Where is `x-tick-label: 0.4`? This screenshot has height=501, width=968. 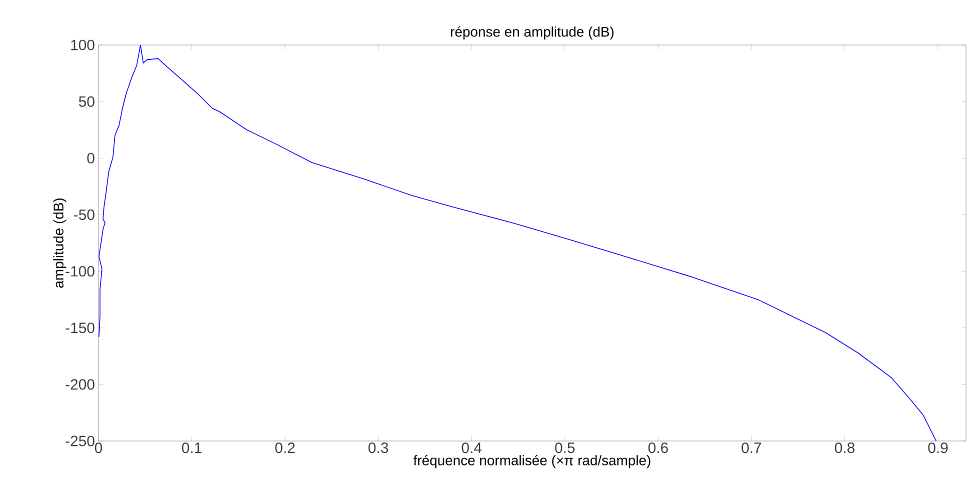
x-tick-label: 0.4 is located at coordinates (472, 448).